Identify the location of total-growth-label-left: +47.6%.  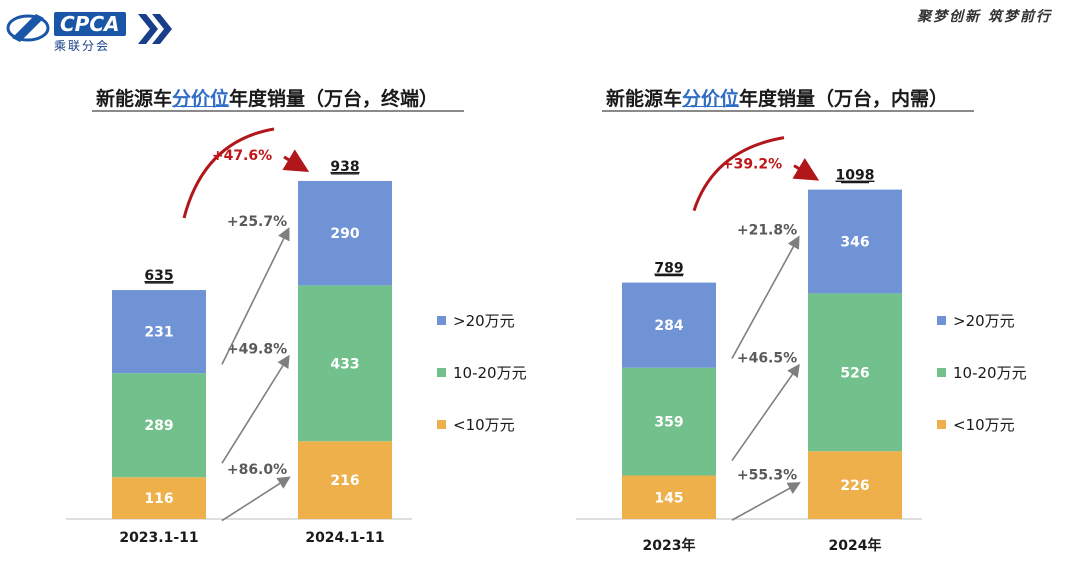
(242, 156).